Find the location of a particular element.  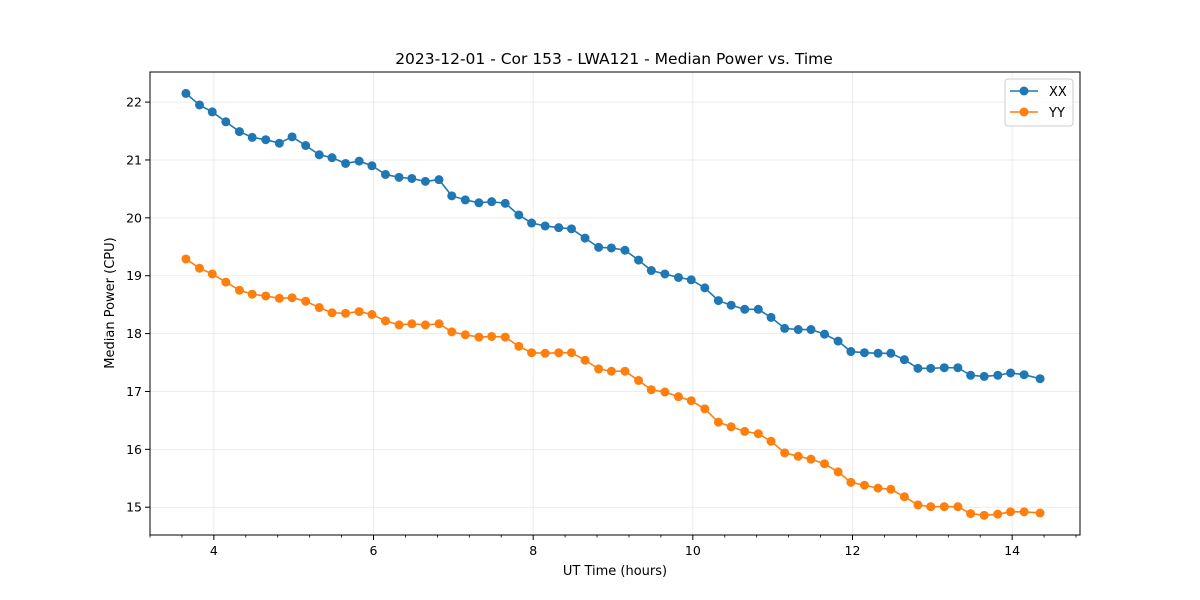

y-tick-label: 21 is located at coordinates (134, 159).